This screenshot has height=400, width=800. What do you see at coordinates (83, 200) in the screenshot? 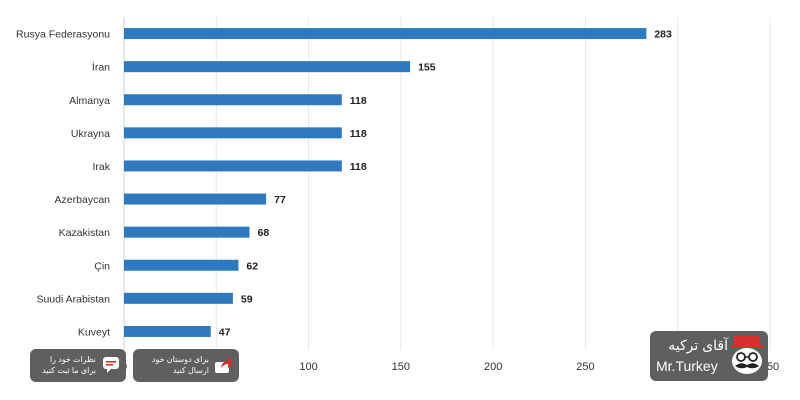
I see `category-label: Azerbaycan` at bounding box center [83, 200].